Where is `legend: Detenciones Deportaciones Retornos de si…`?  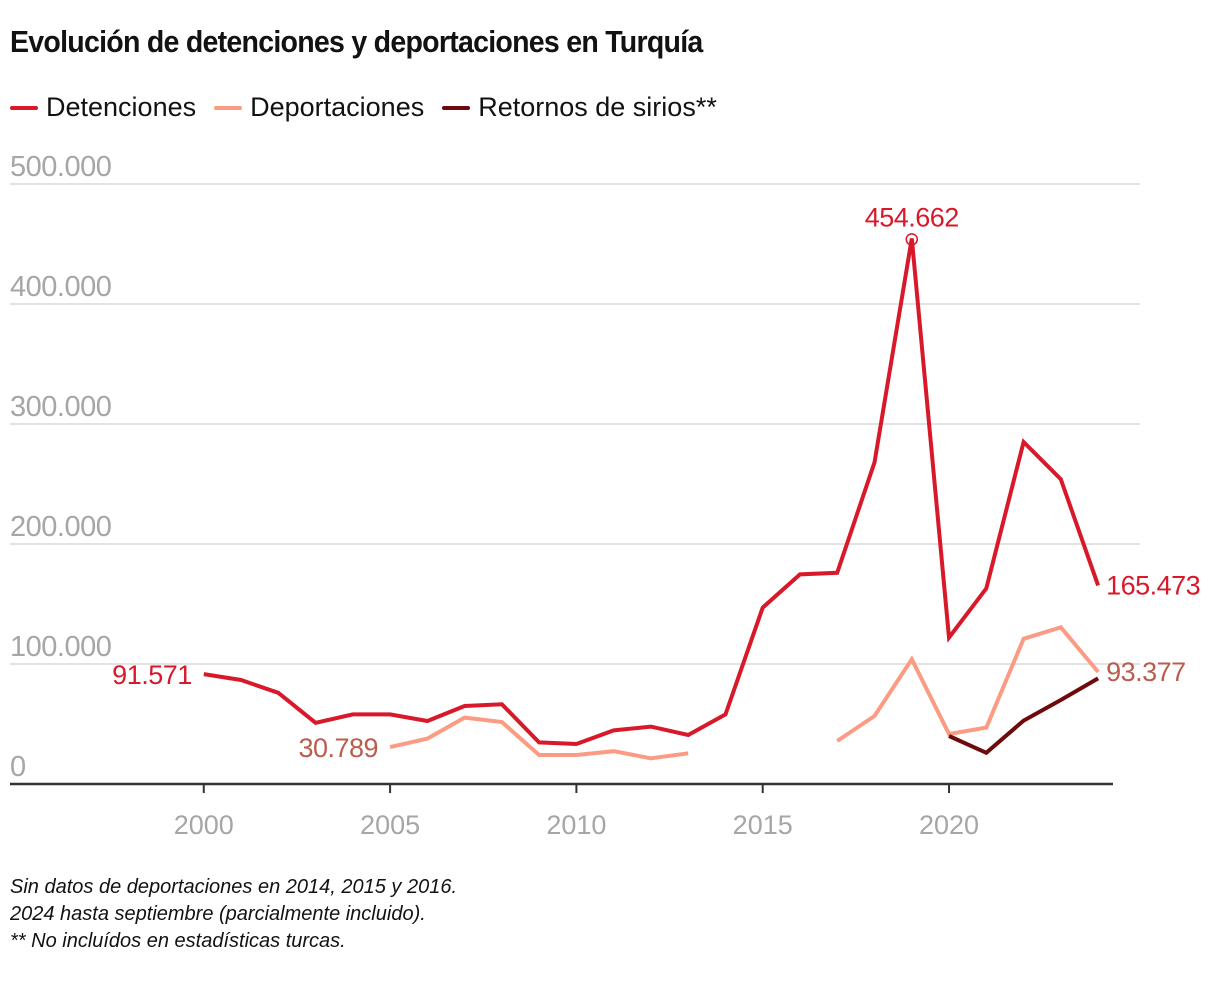 legend: Detenciones Deportaciones Retornos de si… is located at coordinates (372, 107).